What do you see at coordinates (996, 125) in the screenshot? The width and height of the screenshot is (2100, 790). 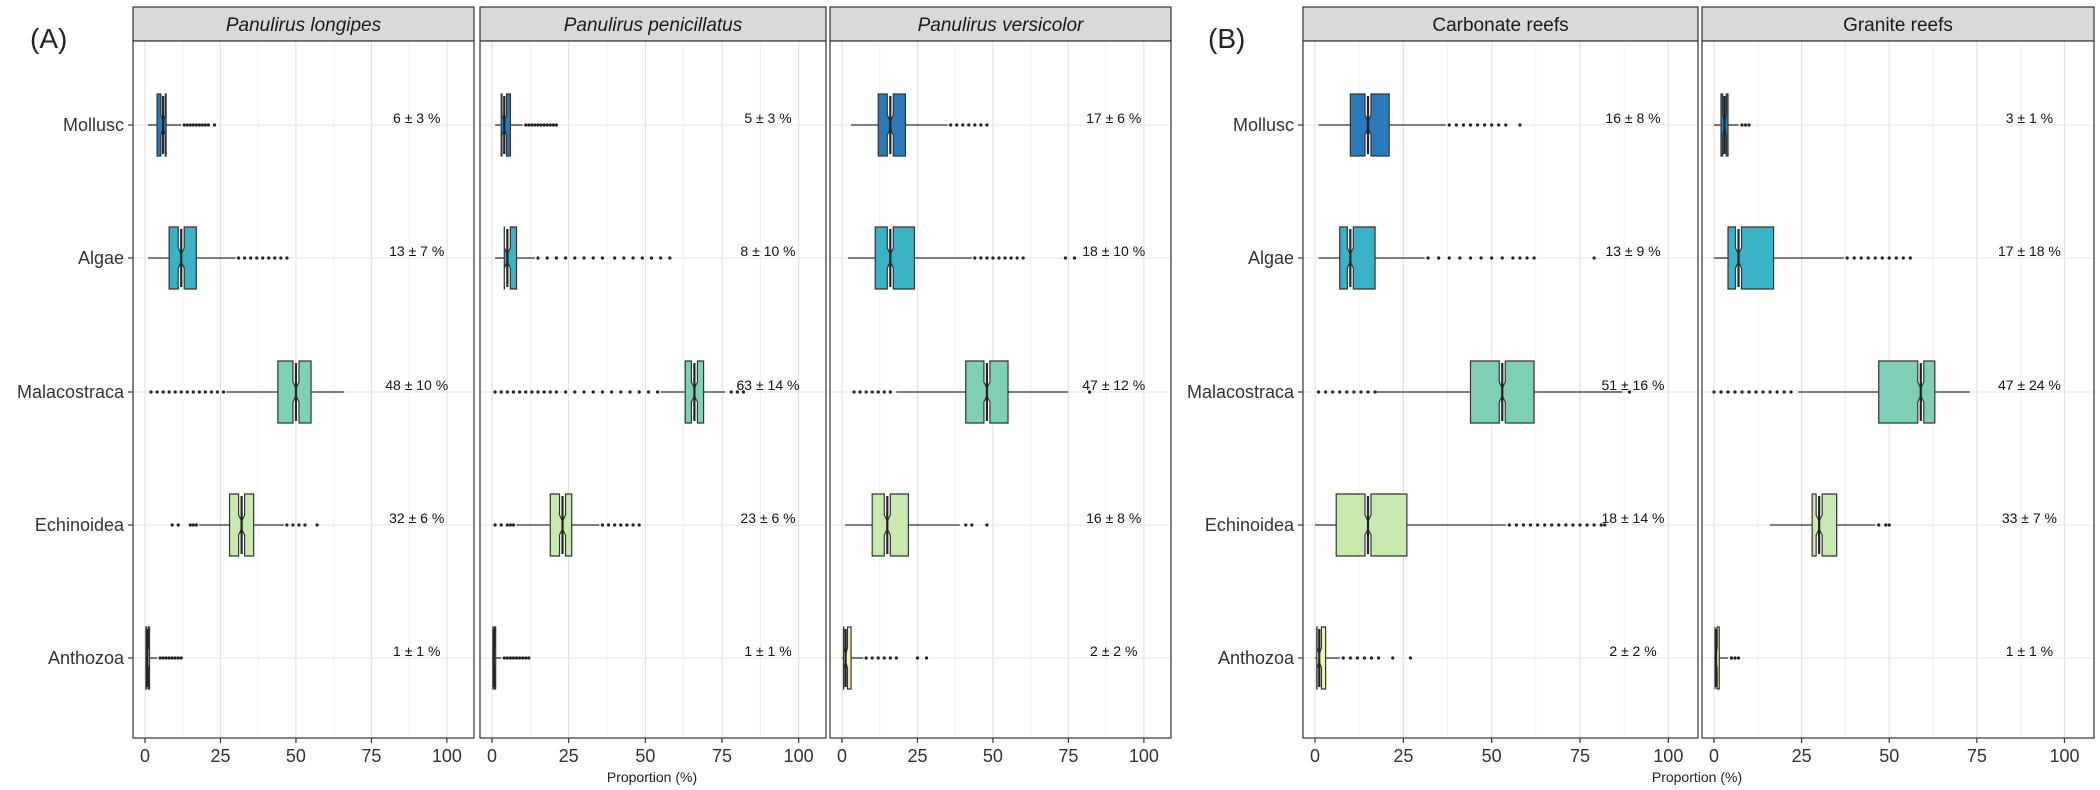 I see `box-mollusc: 17 ± 6 %` at bounding box center [996, 125].